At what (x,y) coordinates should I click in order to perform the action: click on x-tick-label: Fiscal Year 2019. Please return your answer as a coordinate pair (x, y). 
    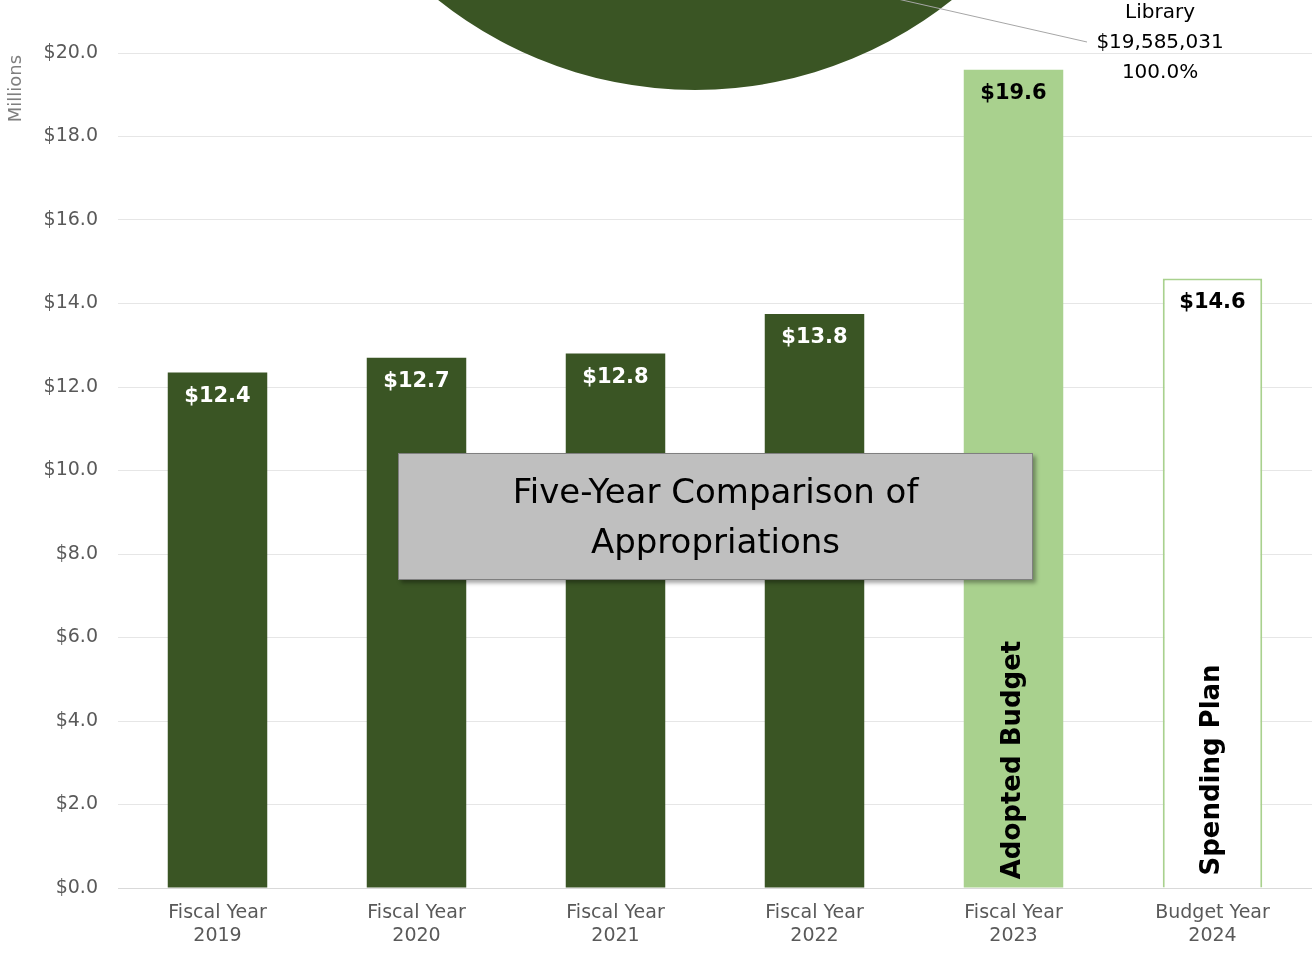
    Looking at the image, I should click on (217, 923).